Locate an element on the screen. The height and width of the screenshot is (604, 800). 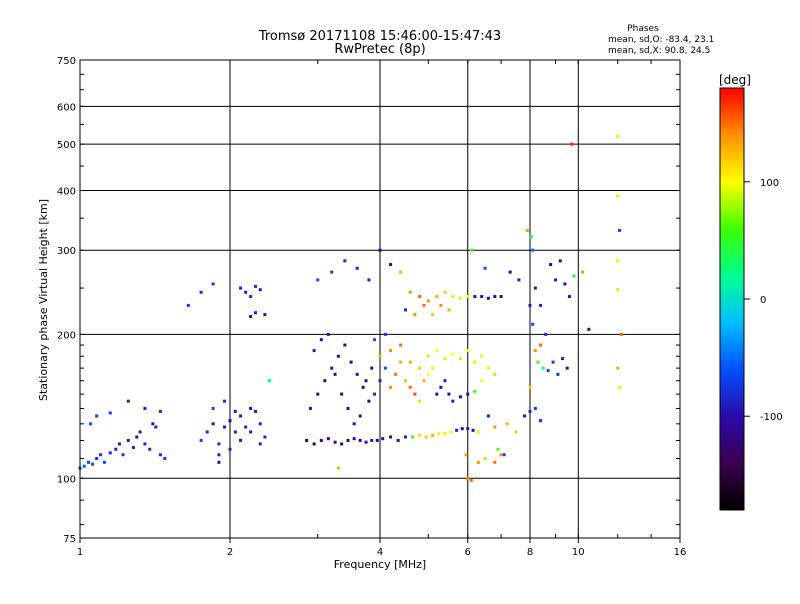
y-tick-label: 500 is located at coordinates (66, 145).